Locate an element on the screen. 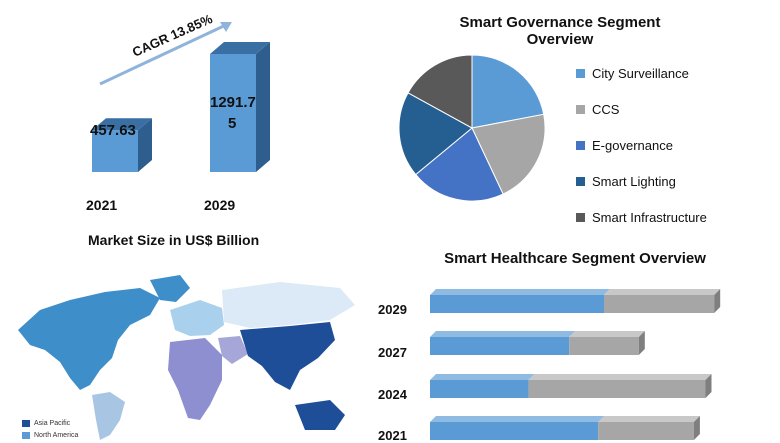 The width and height of the screenshot is (780, 443). governance-title-line2: Overview is located at coordinates (560, 39).